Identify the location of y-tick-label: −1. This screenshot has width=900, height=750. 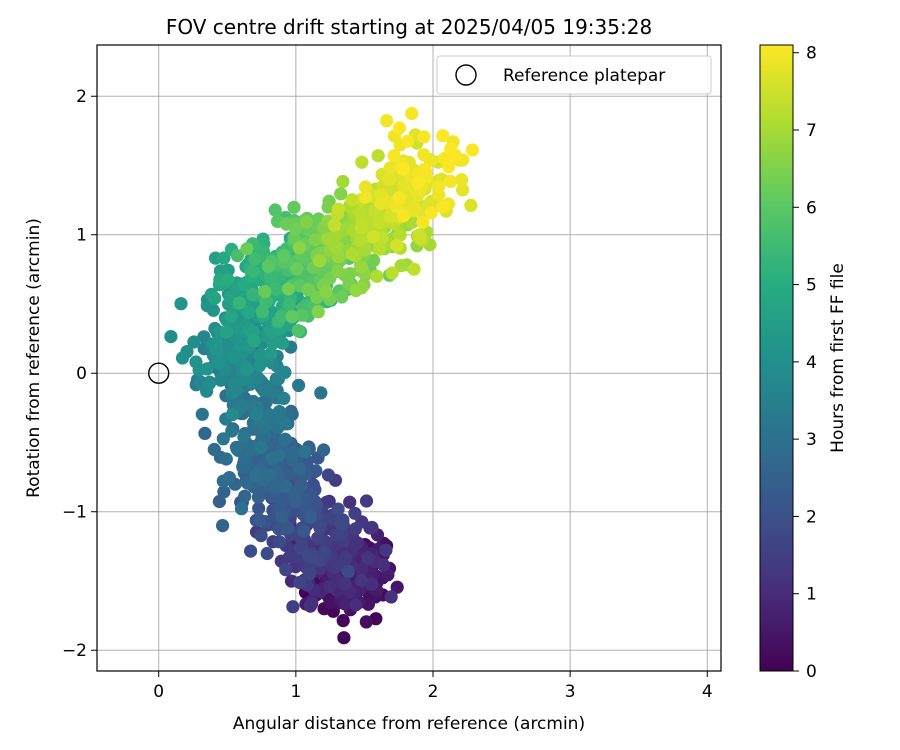
(74, 513).